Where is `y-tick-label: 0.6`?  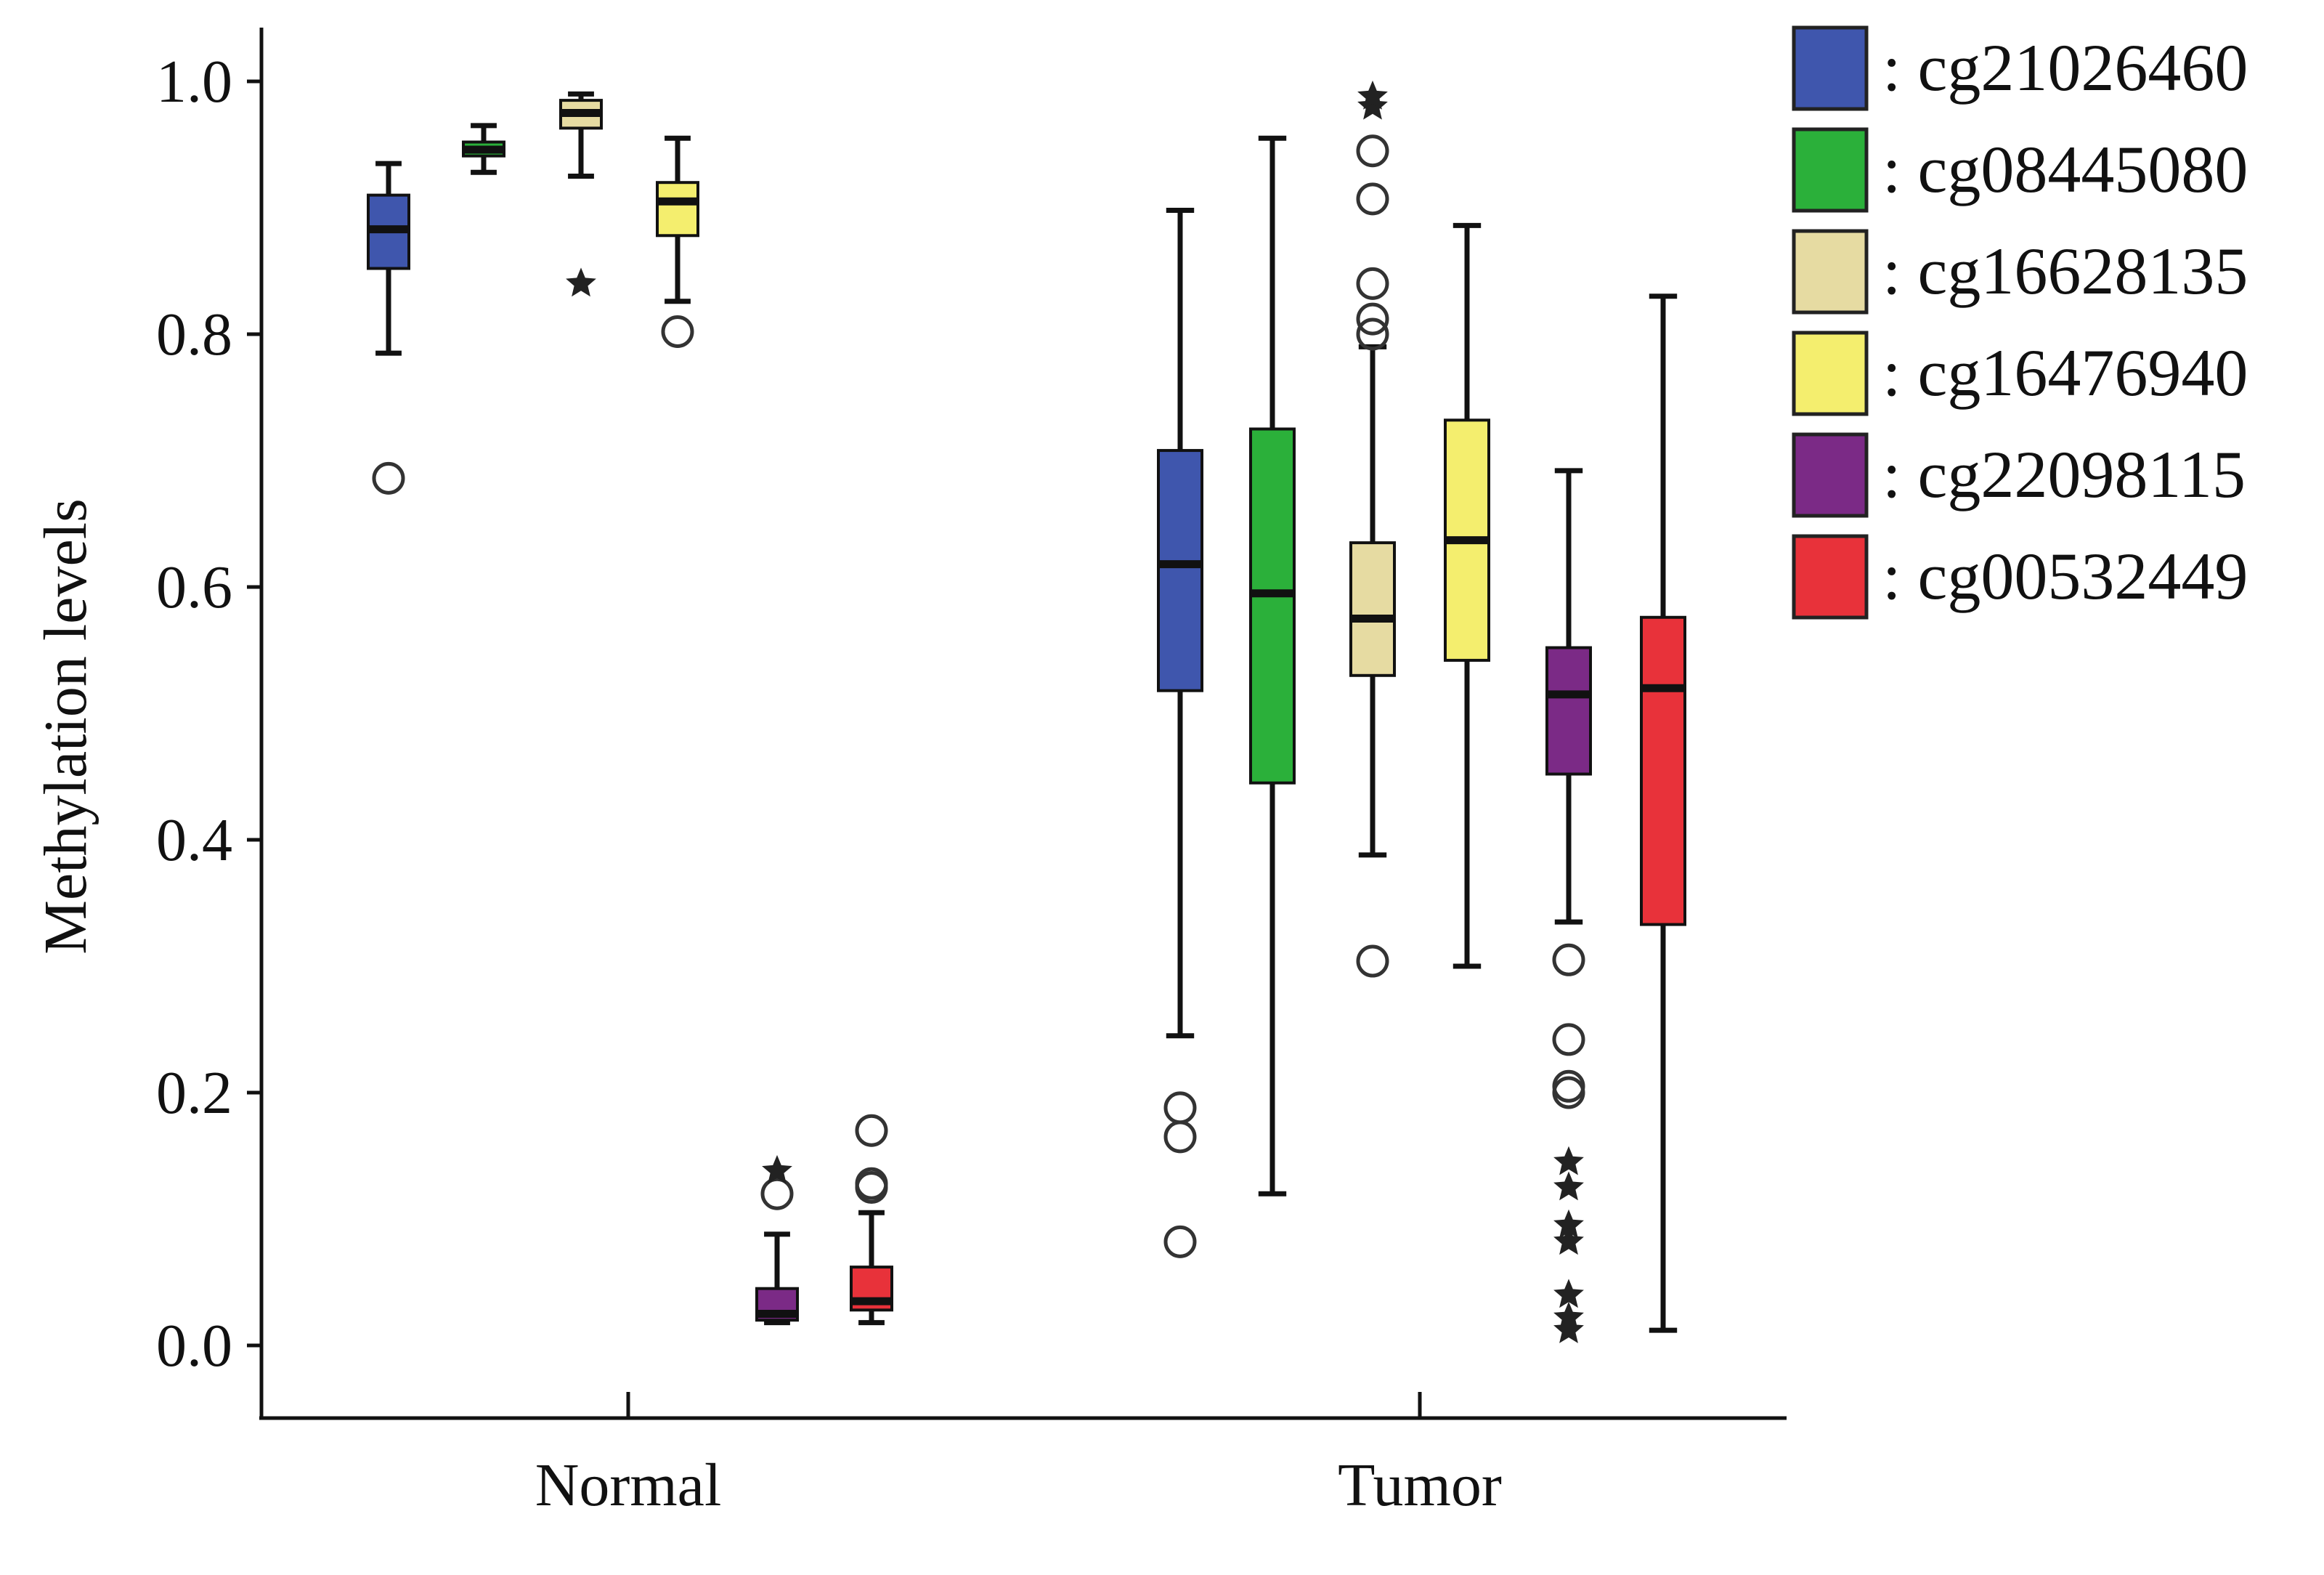 y-tick-label: 0.6 is located at coordinates (194, 587).